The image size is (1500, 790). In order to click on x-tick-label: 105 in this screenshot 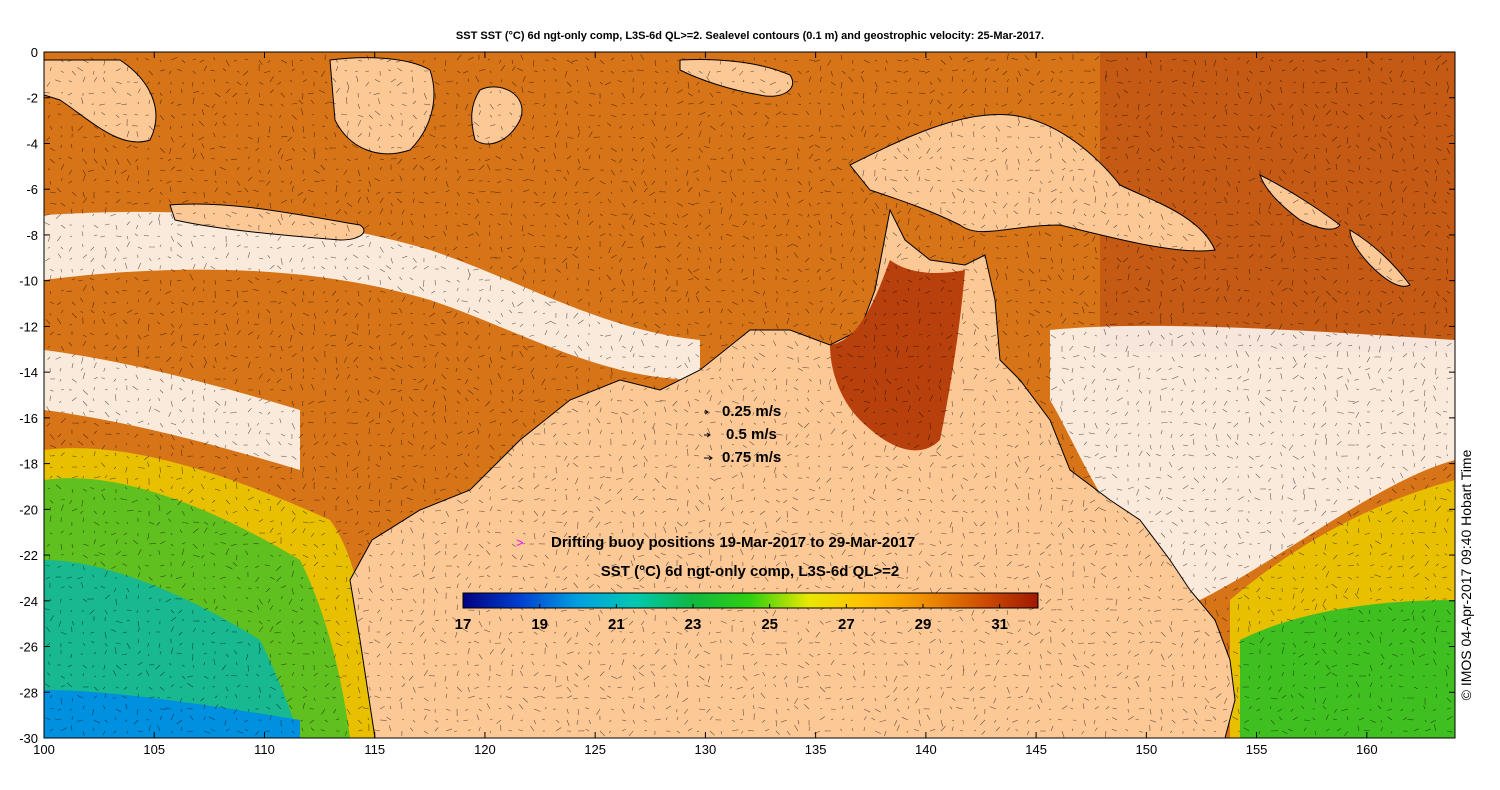, I will do `click(154, 749)`.